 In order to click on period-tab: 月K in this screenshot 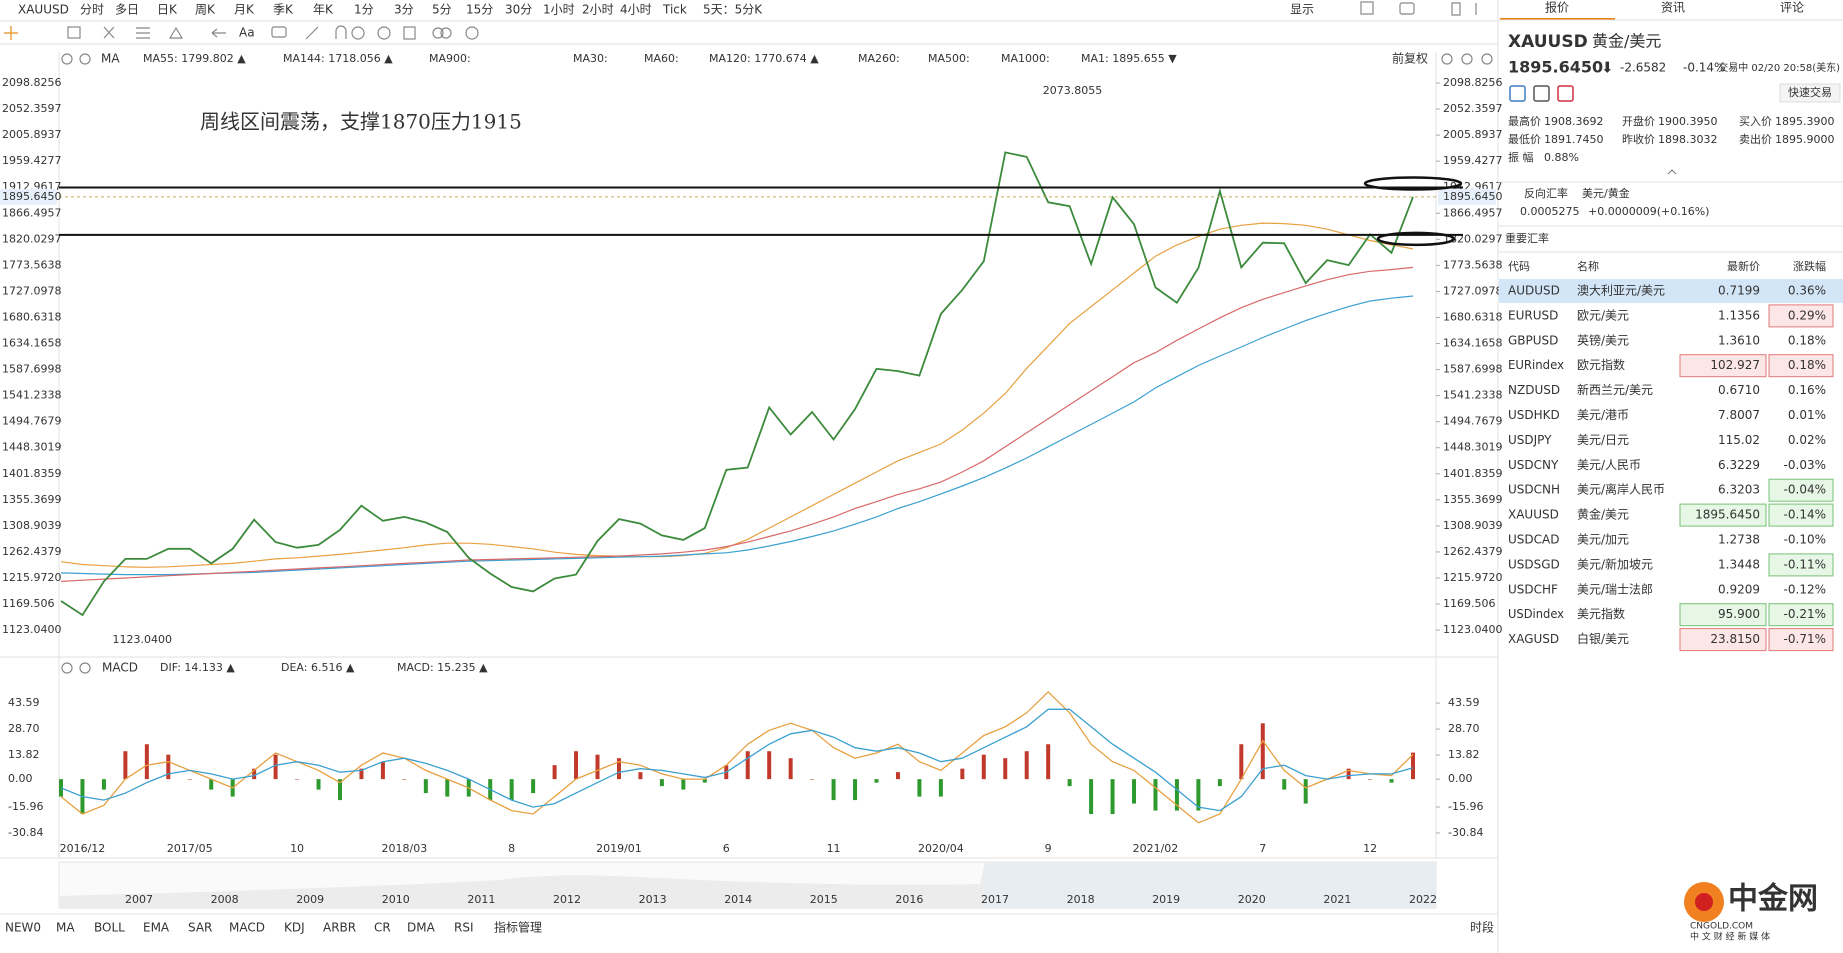, I will do `click(244, 10)`.